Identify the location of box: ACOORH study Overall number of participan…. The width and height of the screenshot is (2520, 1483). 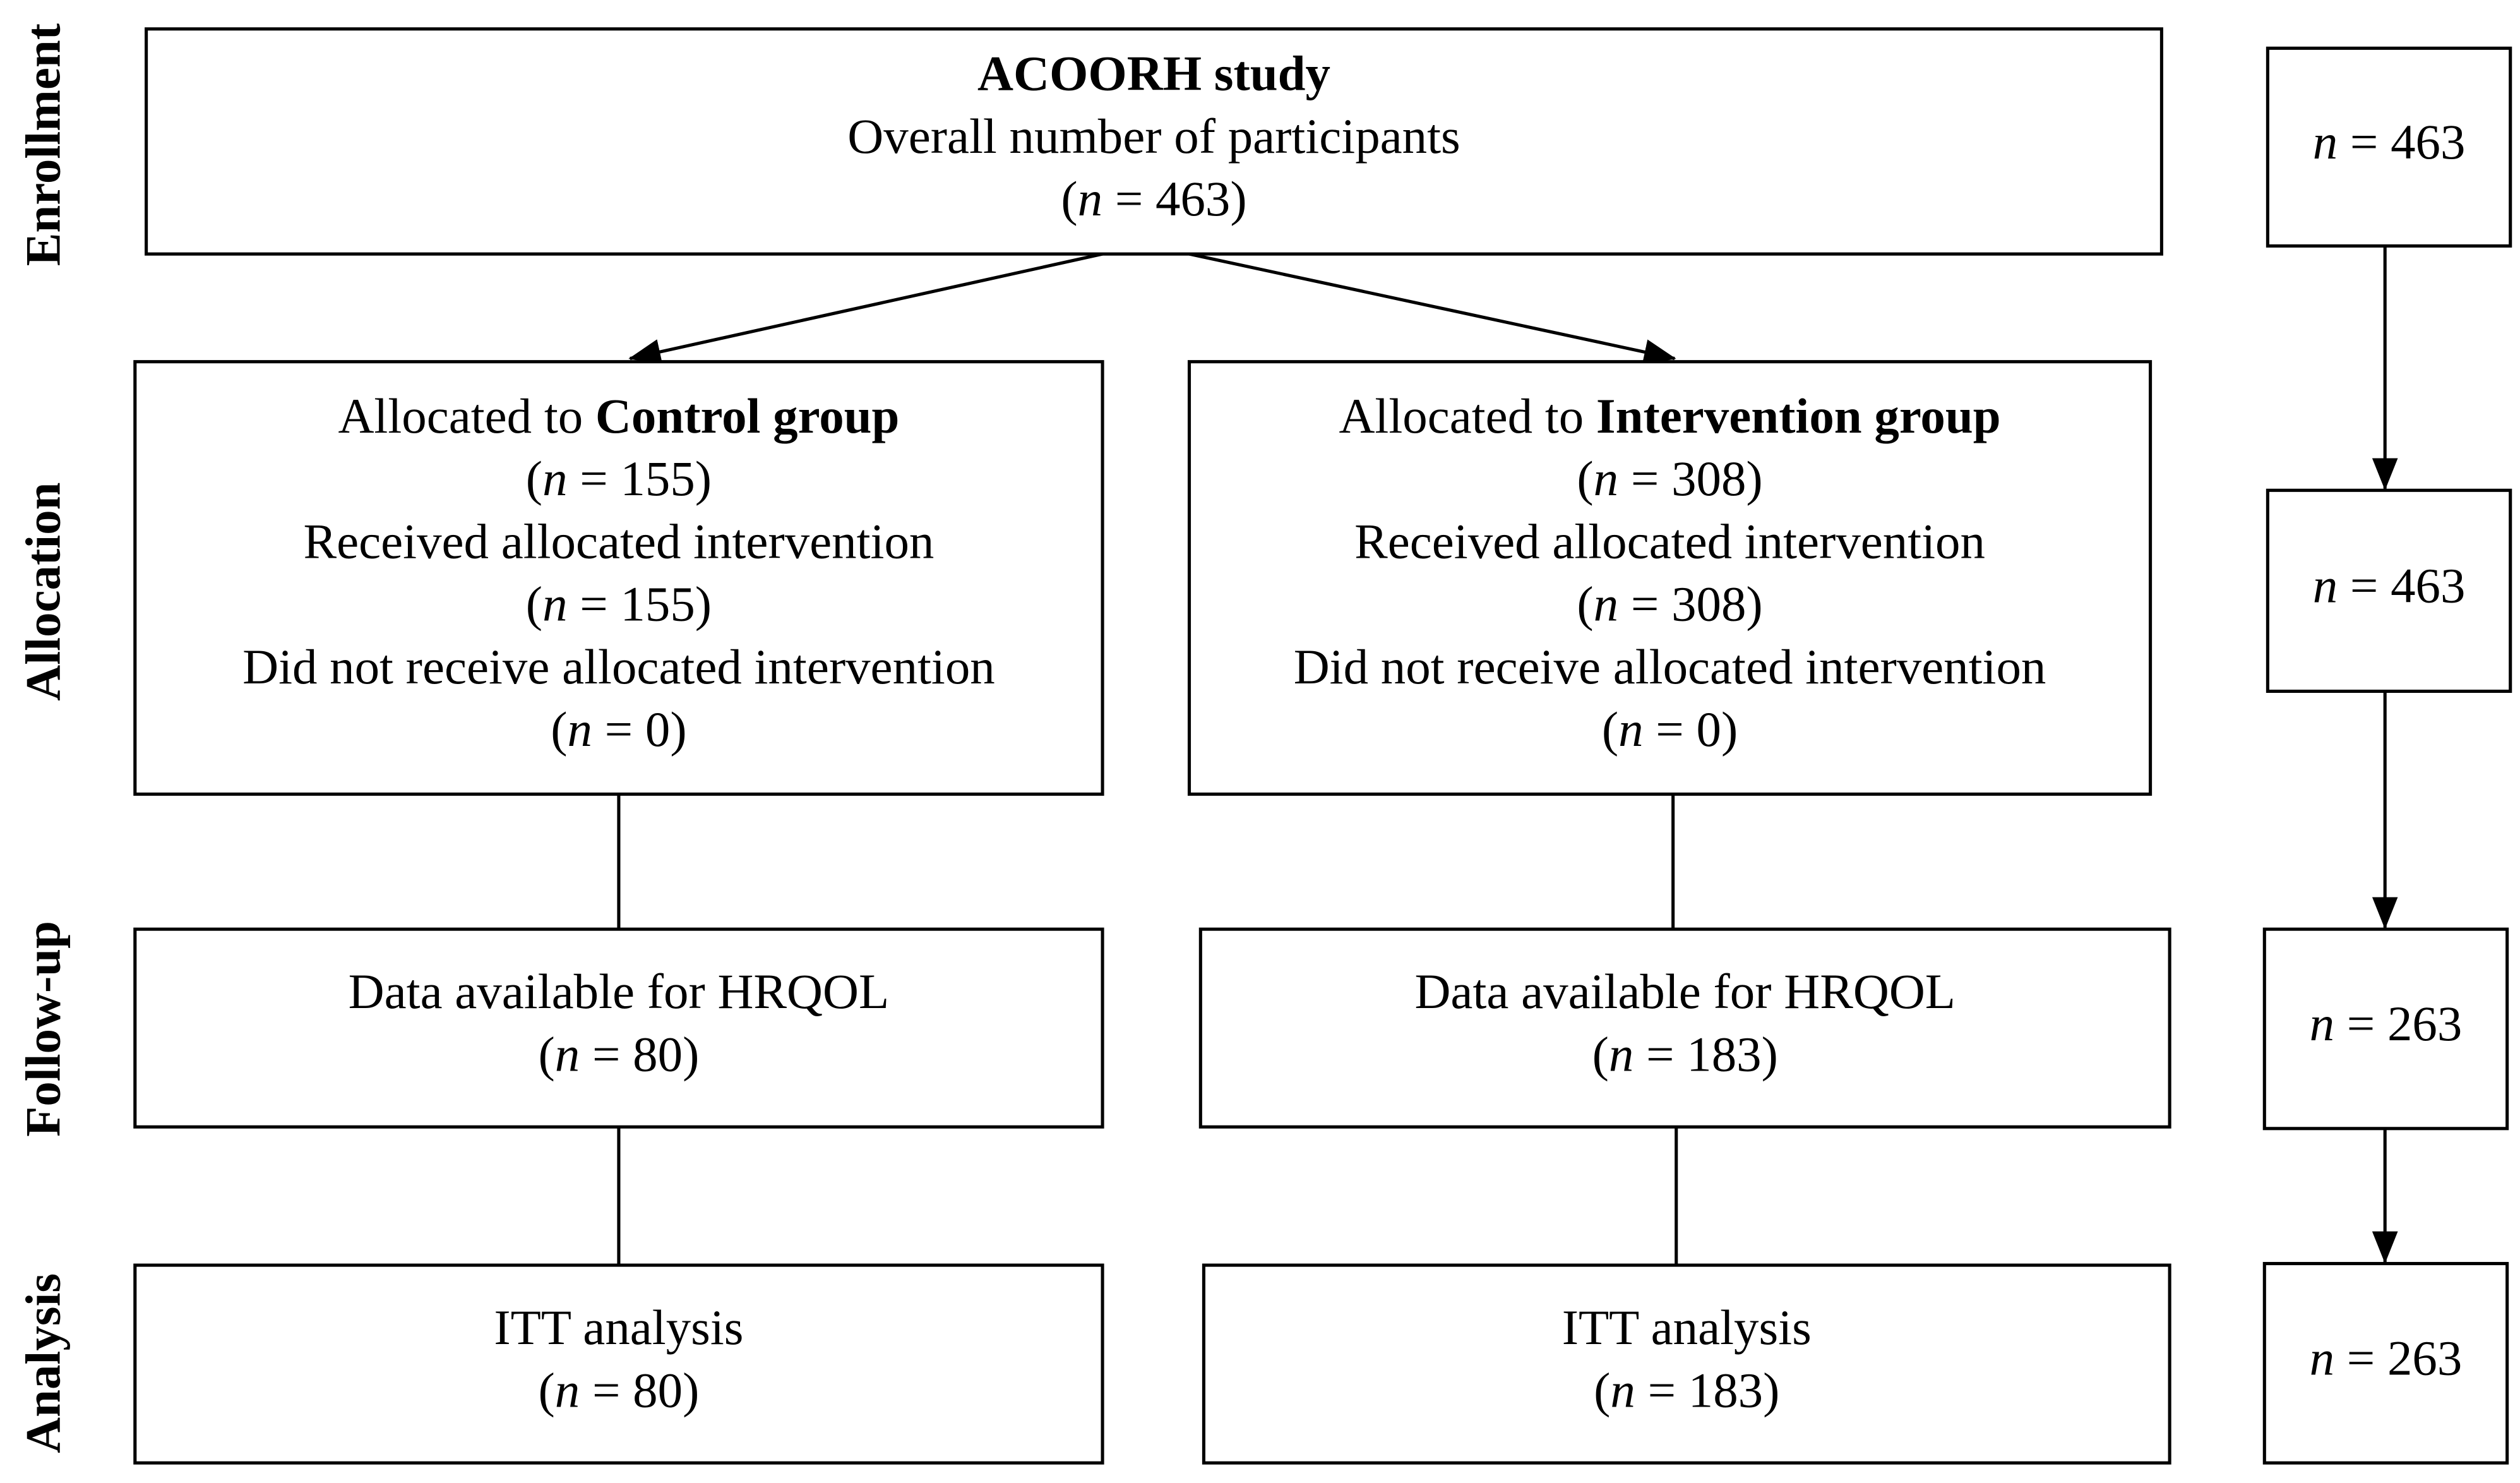
(1154, 141).